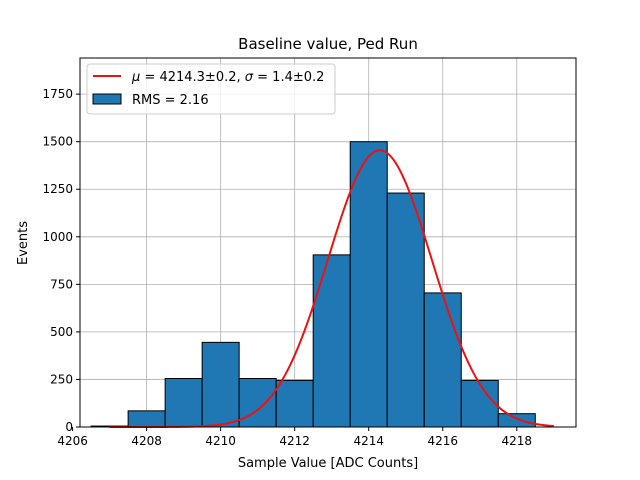  I want to click on y-tick-label: 1250, so click(57, 189).